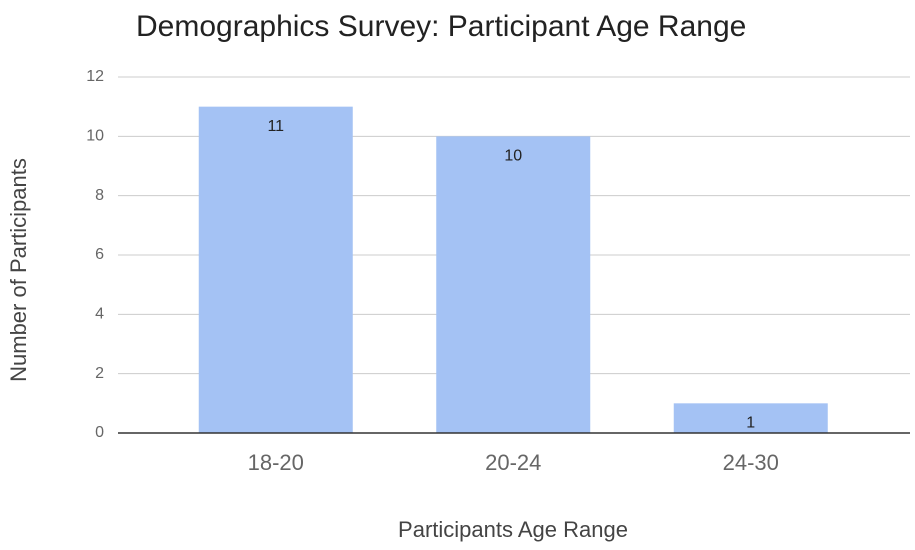 This screenshot has width=915, height=550. Describe the element at coordinates (276, 462) in the screenshot. I see `x-tick-label: 18-20` at that location.